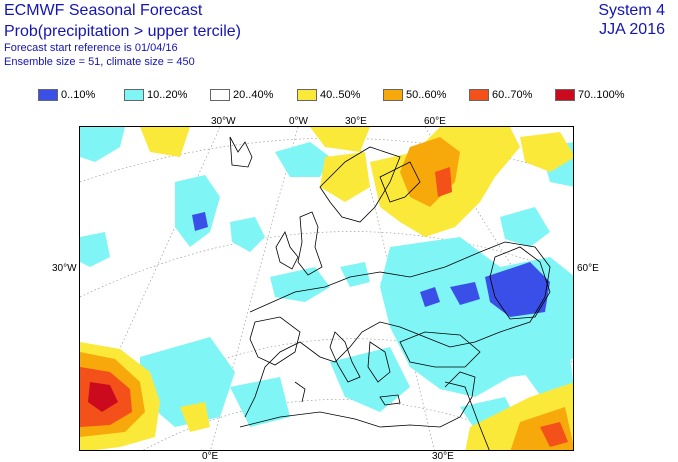 The height and width of the screenshot is (462, 678). I want to click on legend-label: 40..50%, so click(340, 95).